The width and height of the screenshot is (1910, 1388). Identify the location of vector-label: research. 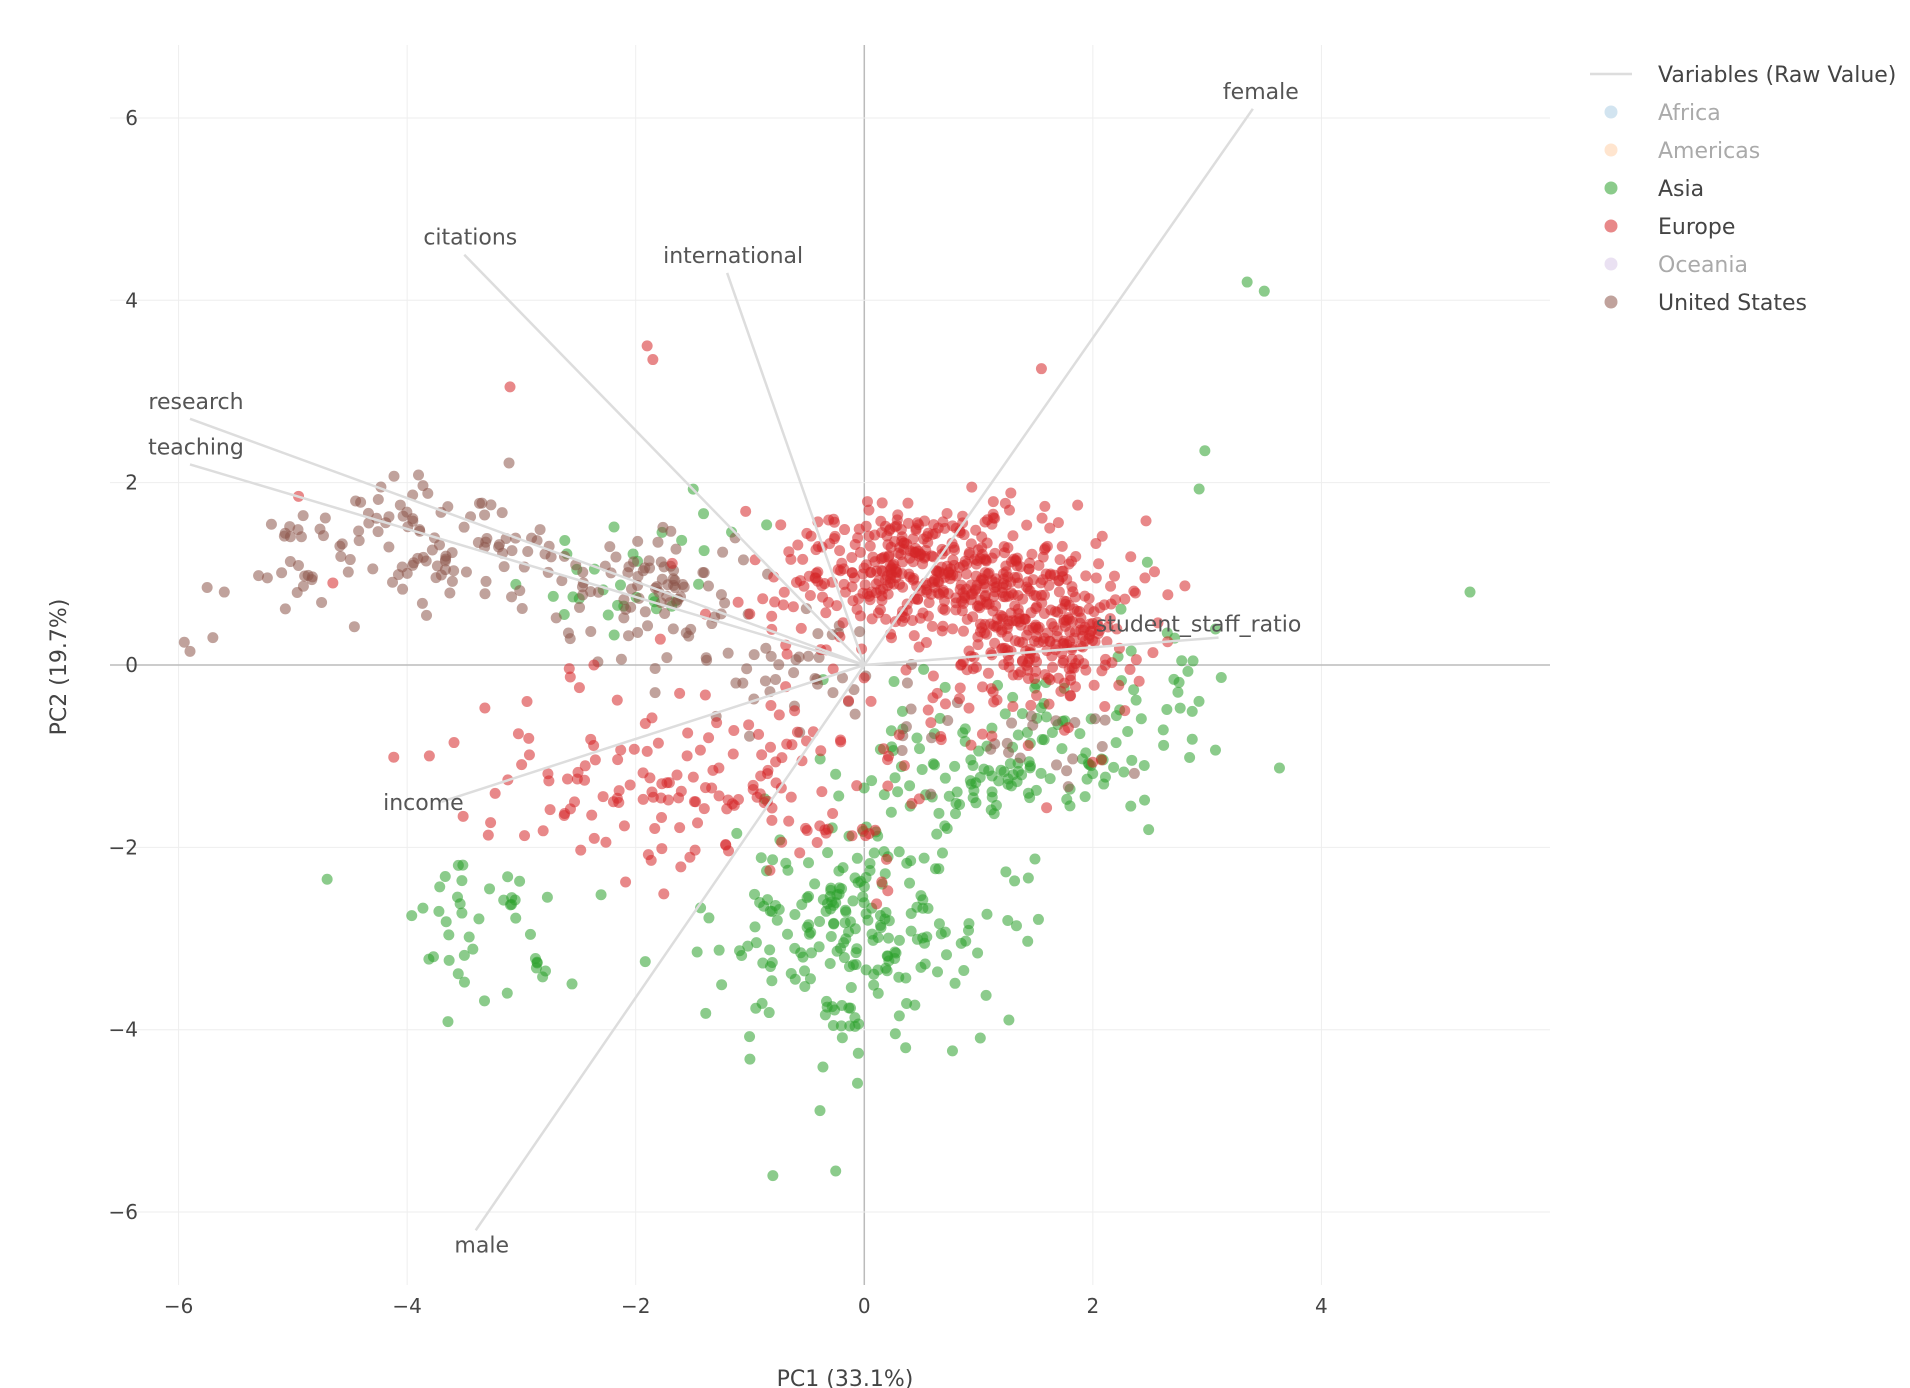
(195, 402).